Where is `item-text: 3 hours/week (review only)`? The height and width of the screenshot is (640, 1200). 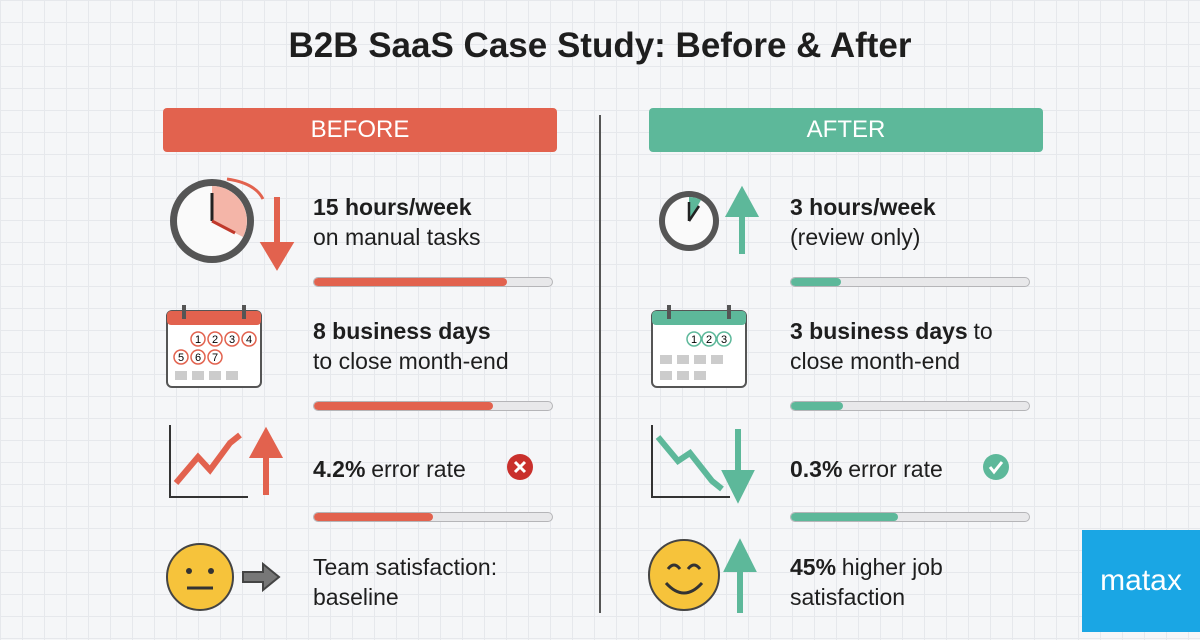 item-text: 3 hours/week (review only) is located at coordinates (920, 222).